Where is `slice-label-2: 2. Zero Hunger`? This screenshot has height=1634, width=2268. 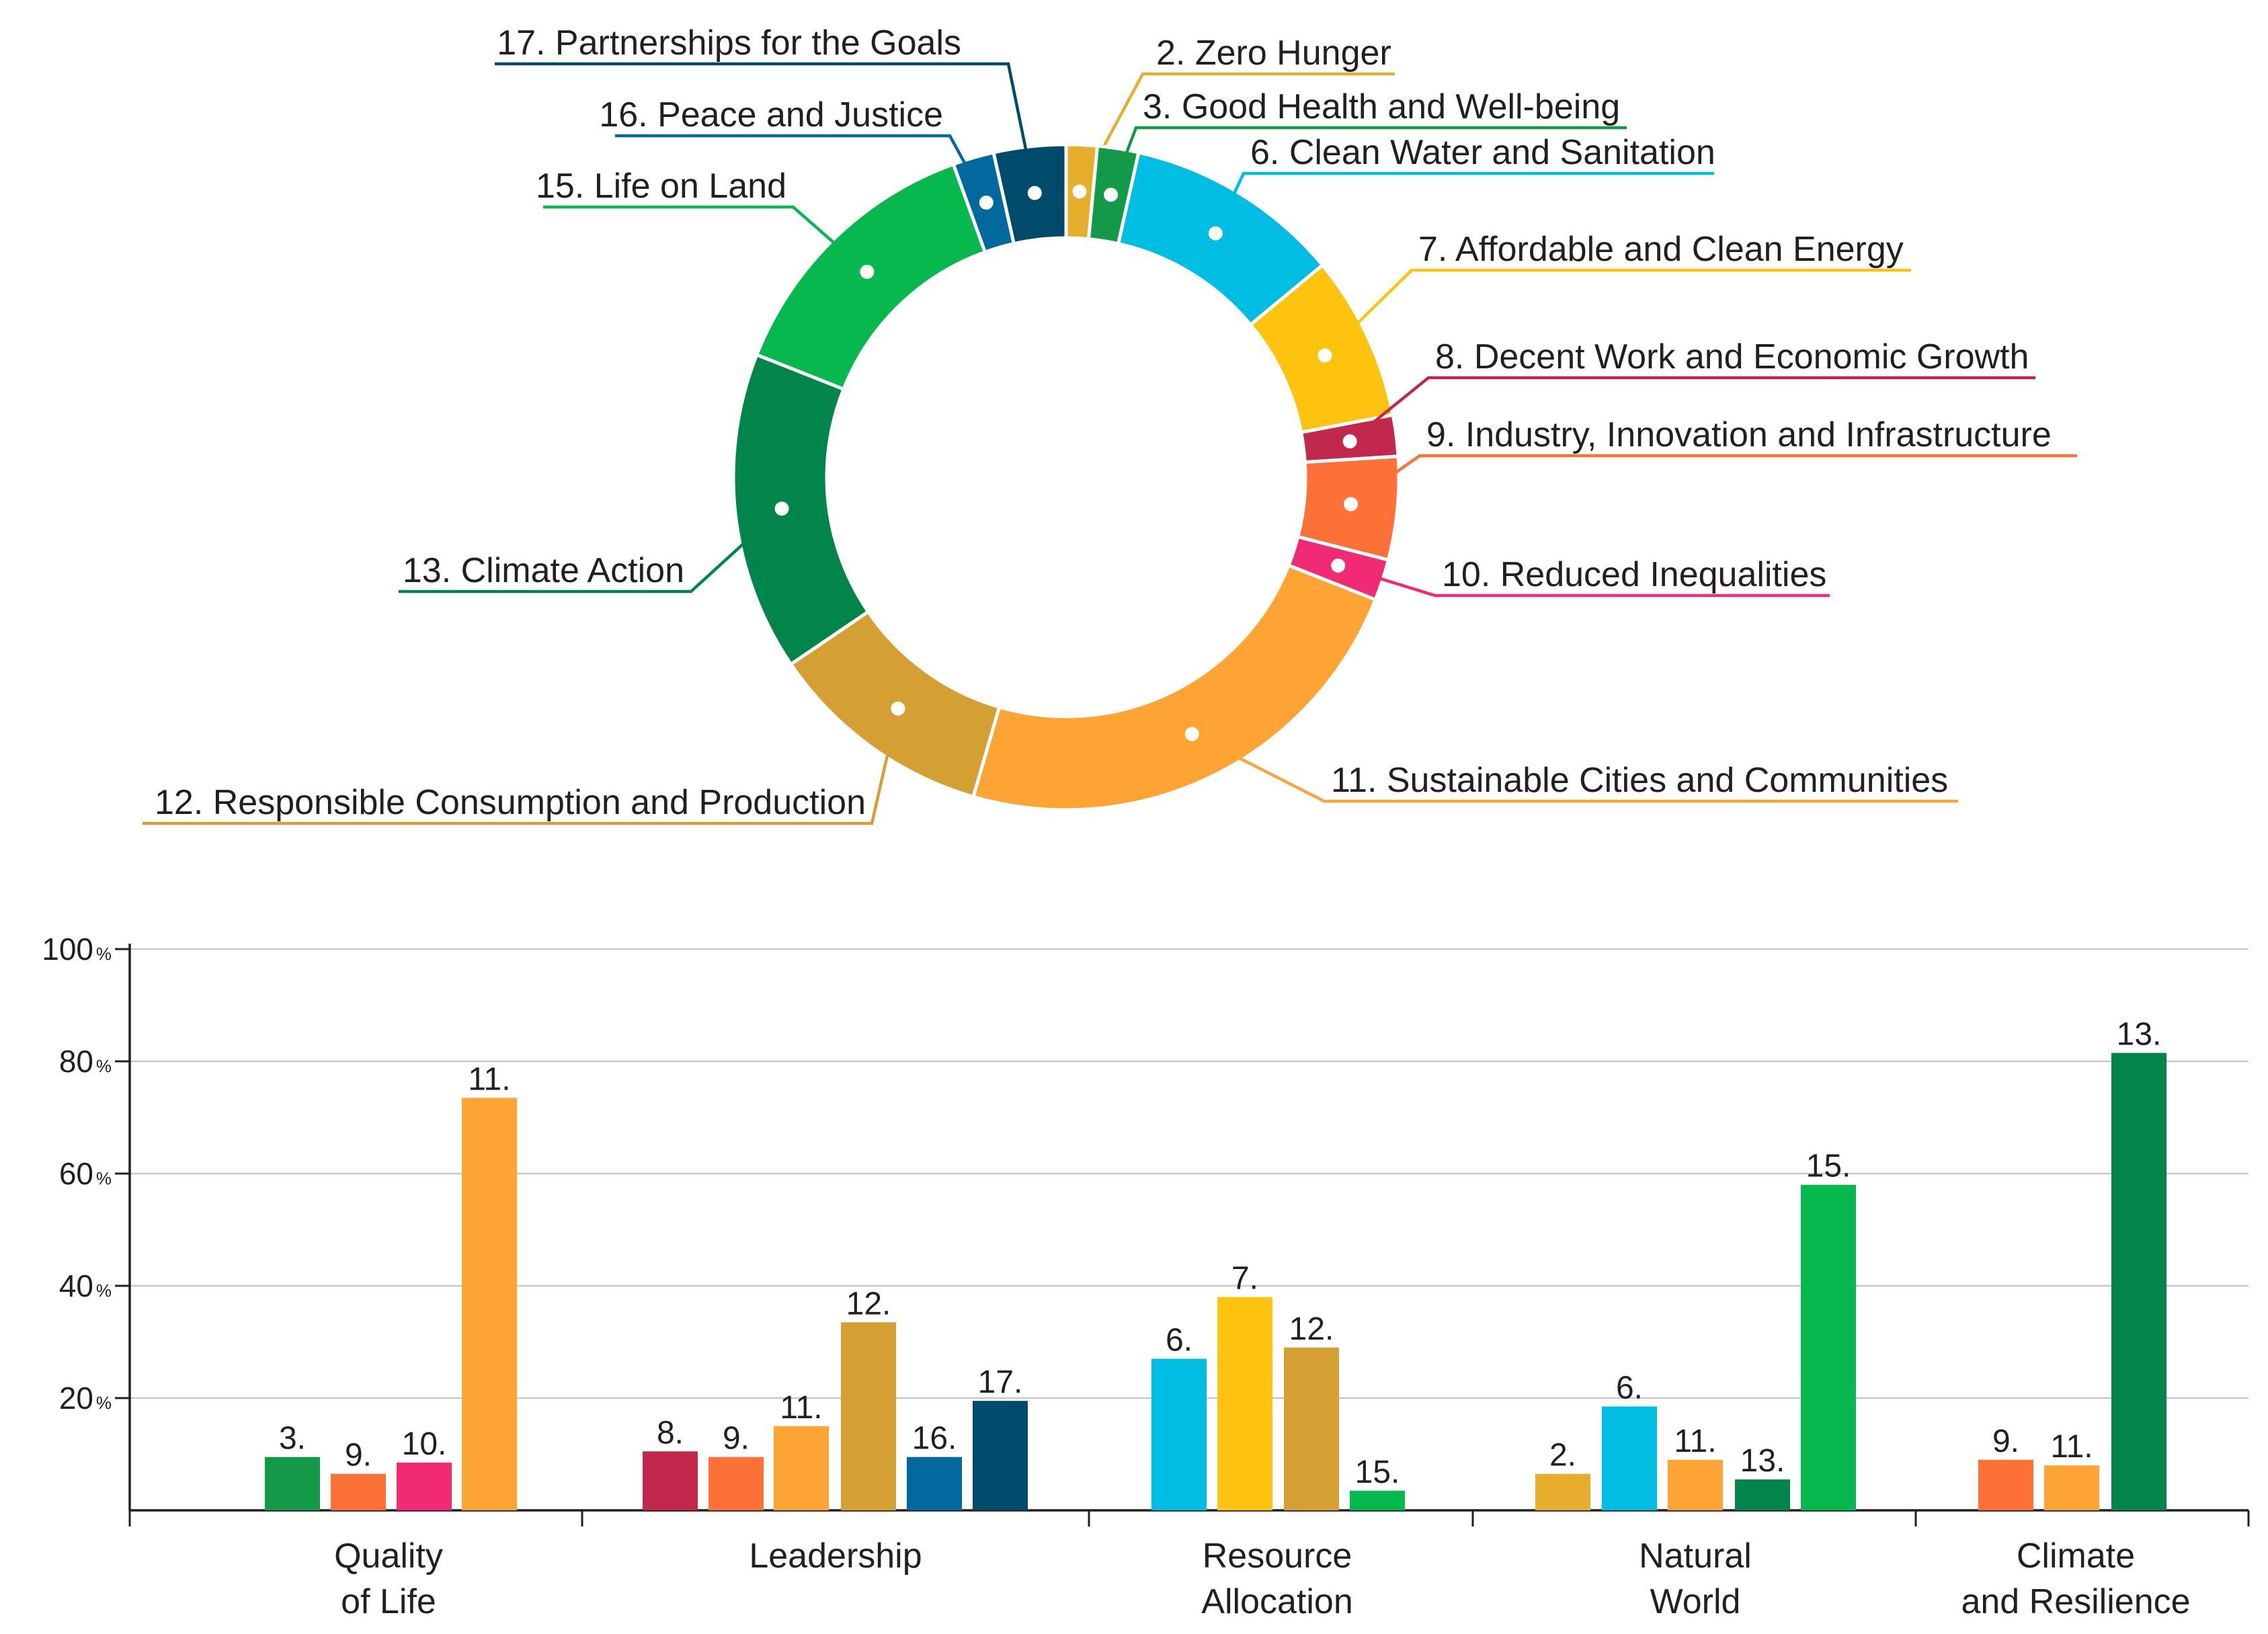
slice-label-2: 2. Zero Hunger is located at coordinates (1273, 53).